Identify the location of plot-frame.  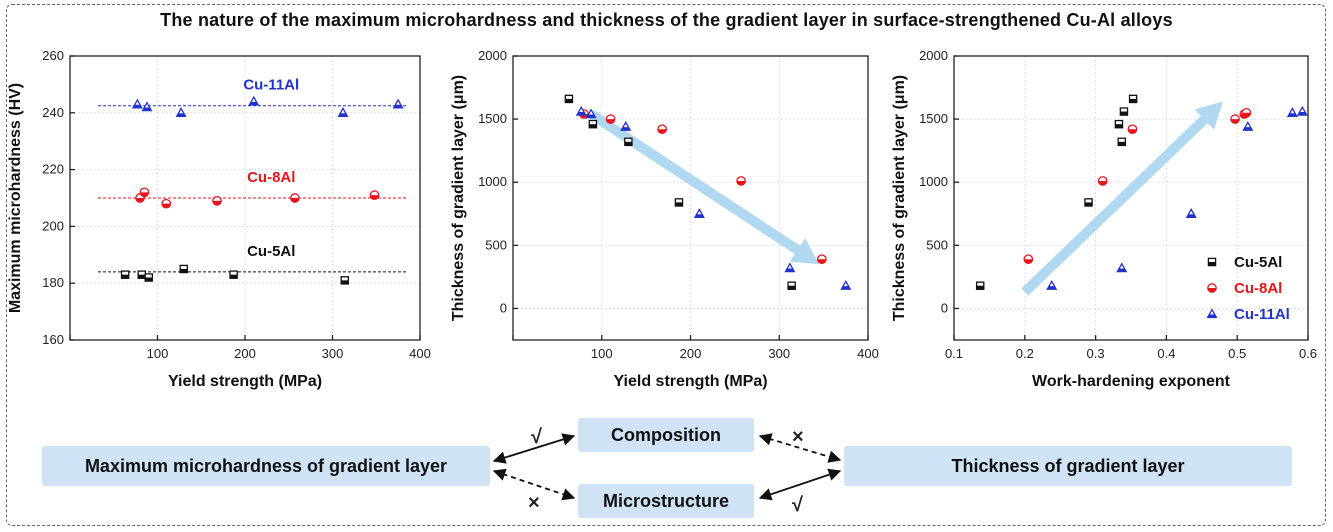
(1131, 198).